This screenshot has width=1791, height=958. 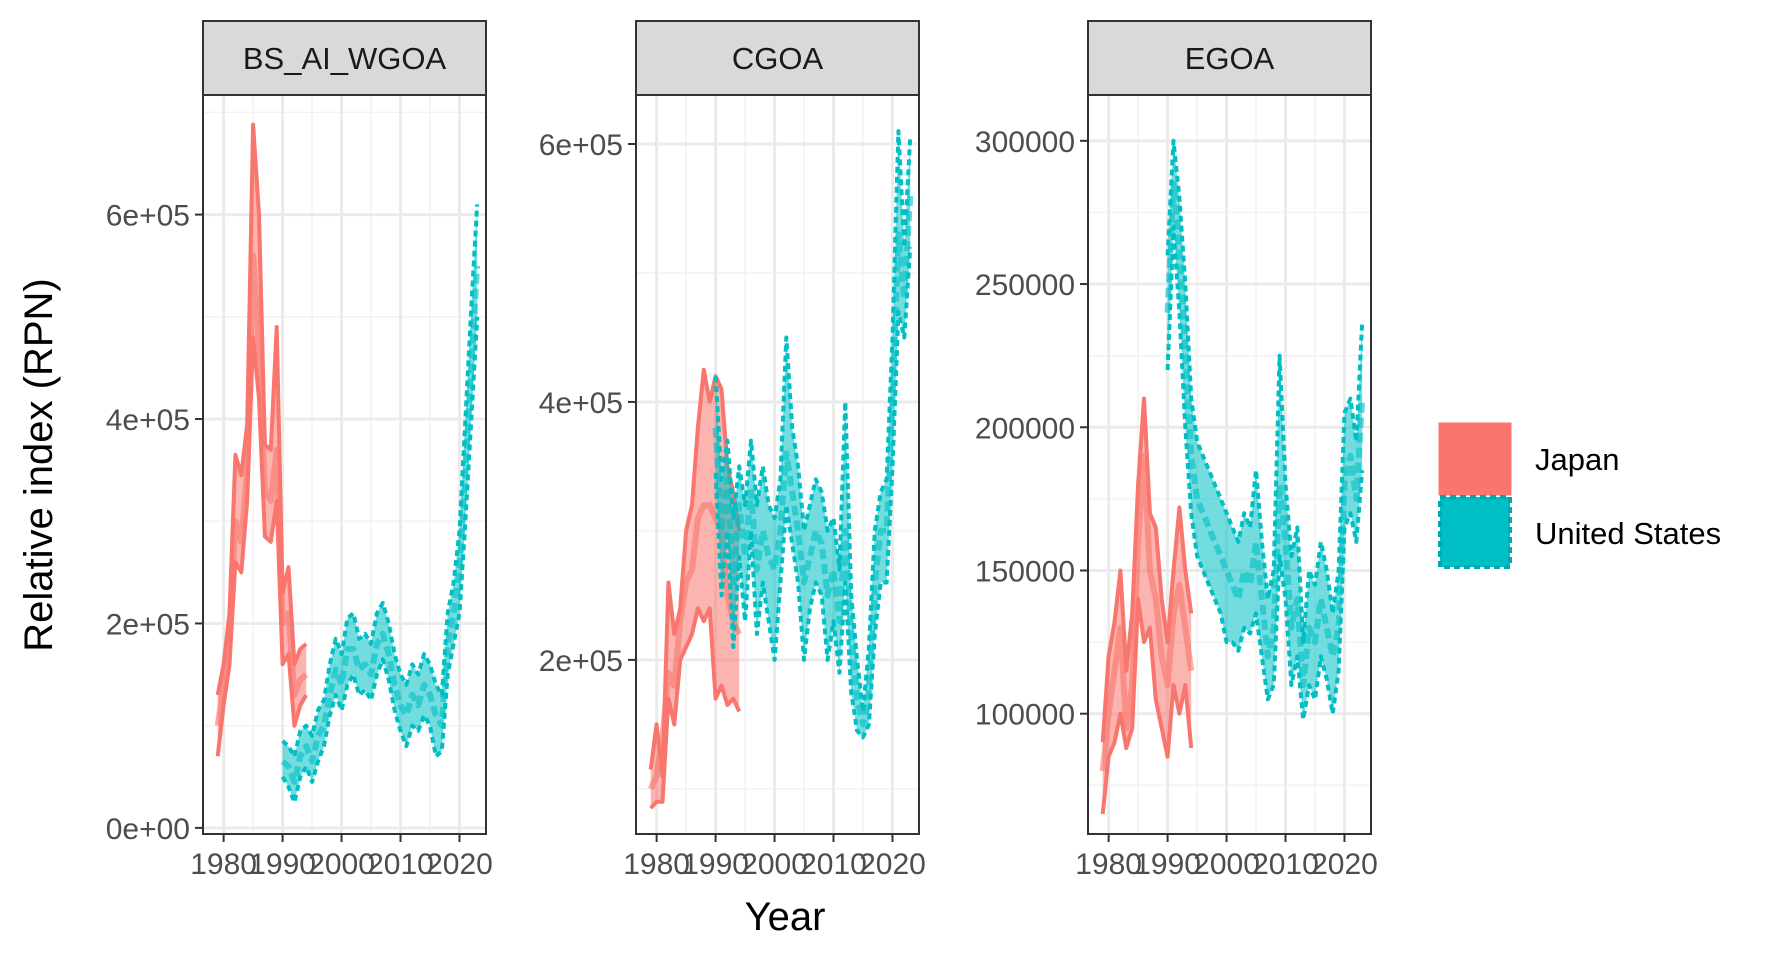 I want to click on panel-strip-label: EGOA, so click(x=1230, y=58).